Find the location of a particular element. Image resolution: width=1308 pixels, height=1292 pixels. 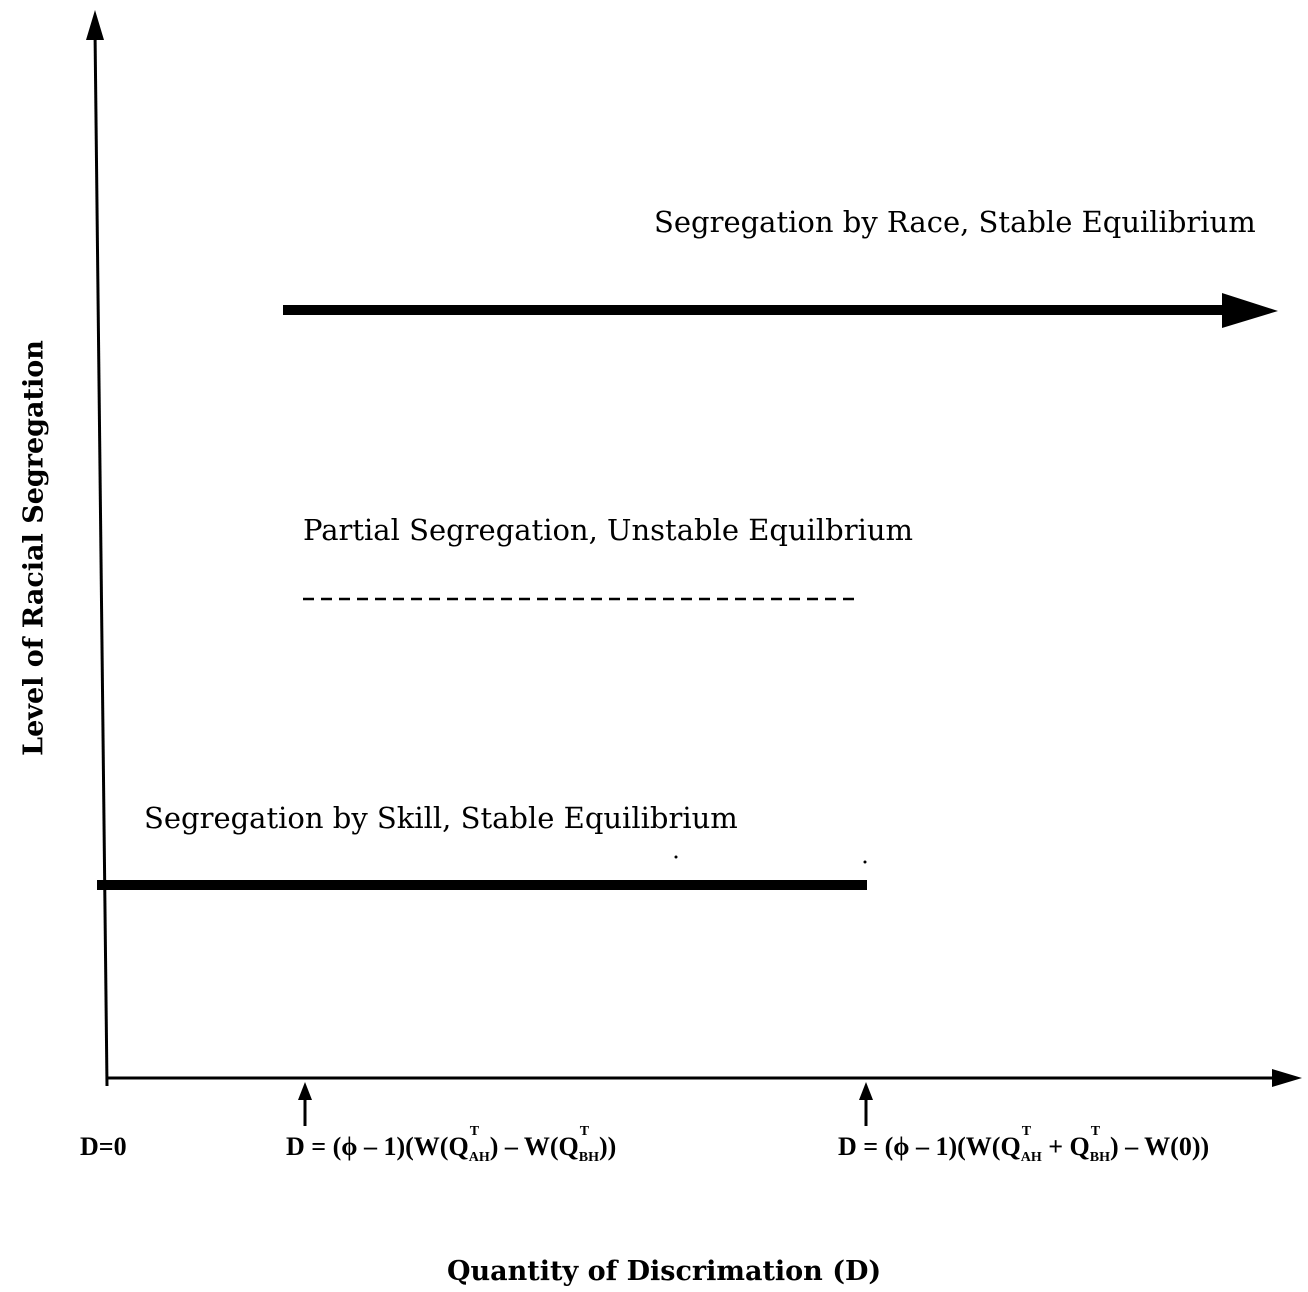

threshold1-phi-part: (ϕ – 1)(W(Q is located at coordinates (400, 1146).